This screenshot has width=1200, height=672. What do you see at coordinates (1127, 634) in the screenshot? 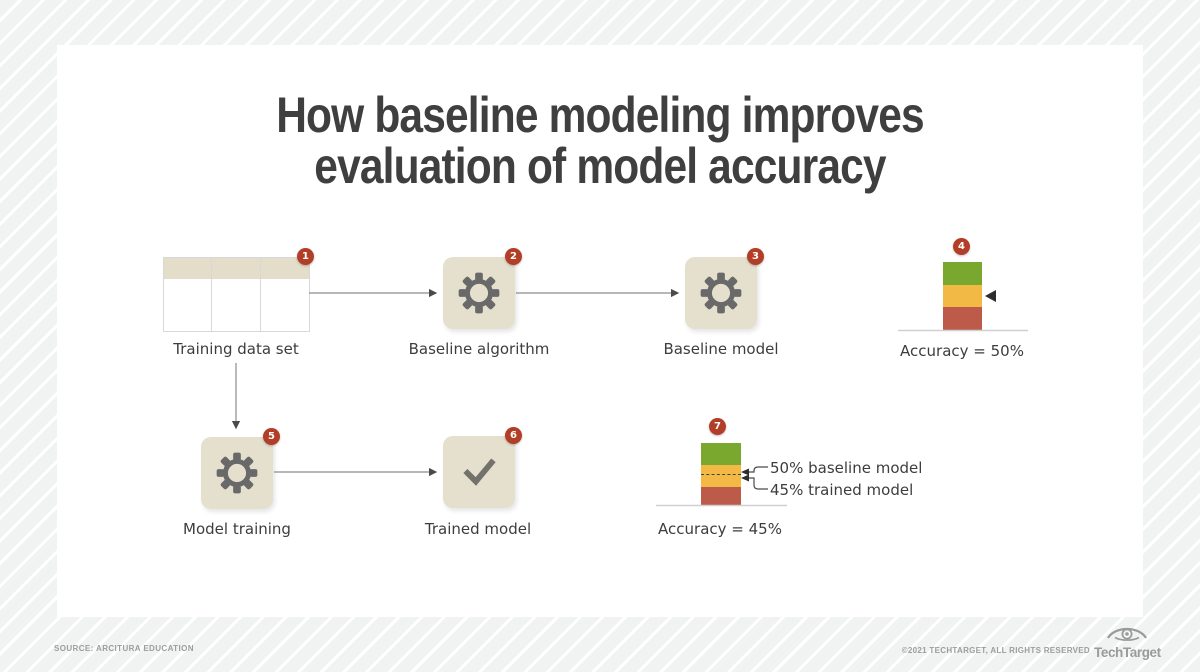
I see `eye-icon` at bounding box center [1127, 634].